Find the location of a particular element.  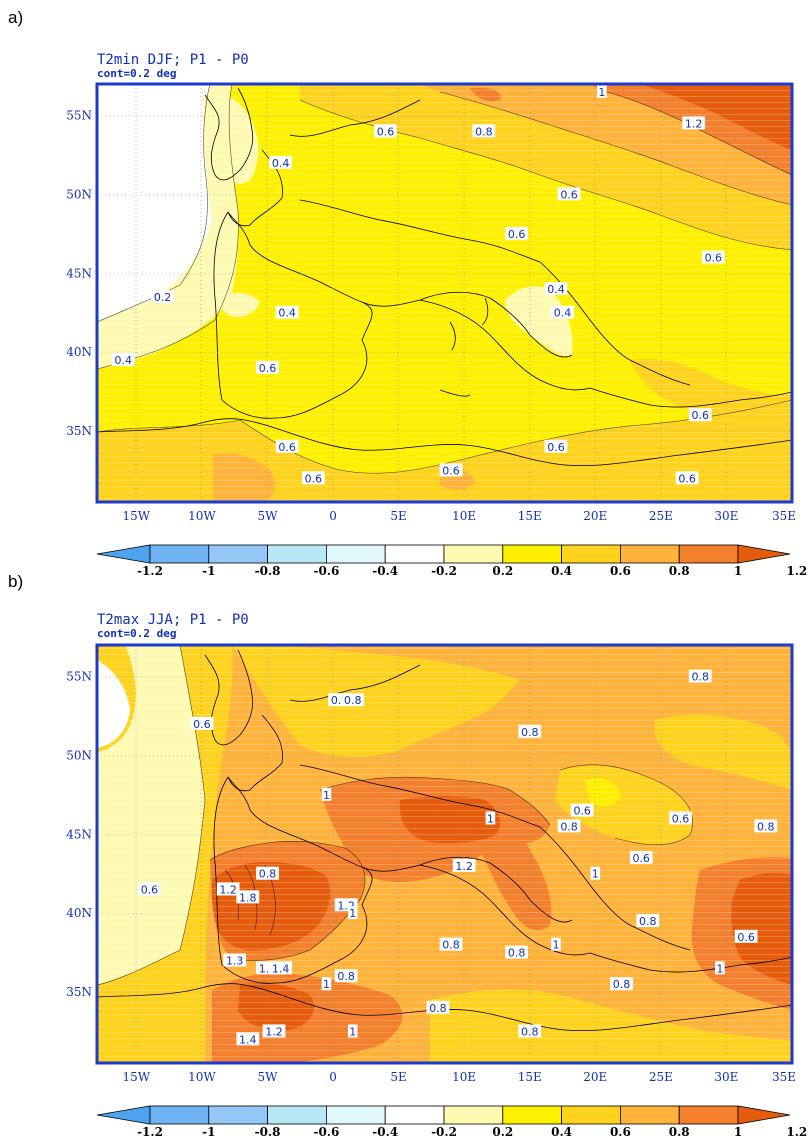

colorbar-tick-label: -1.2 is located at coordinates (150, 571).